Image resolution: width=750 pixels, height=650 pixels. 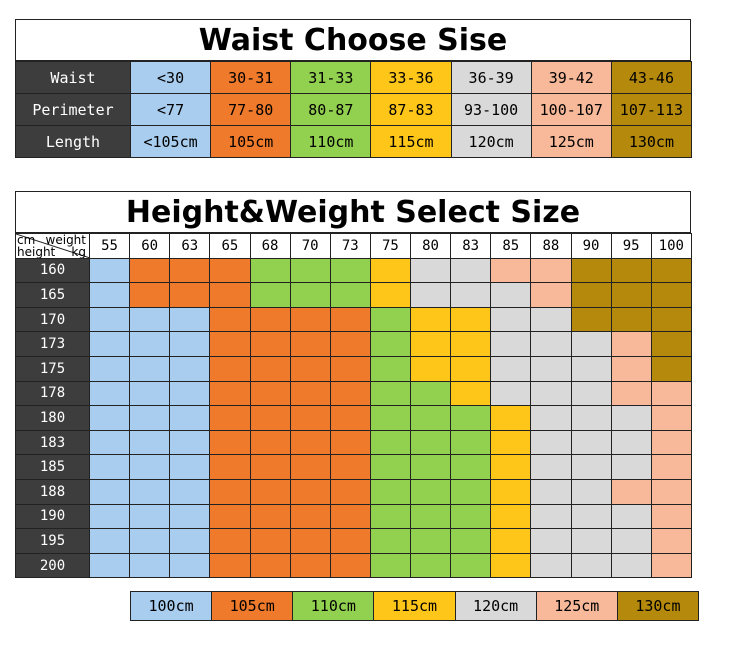 I want to click on weight-header-cell: 85, so click(x=511, y=246).